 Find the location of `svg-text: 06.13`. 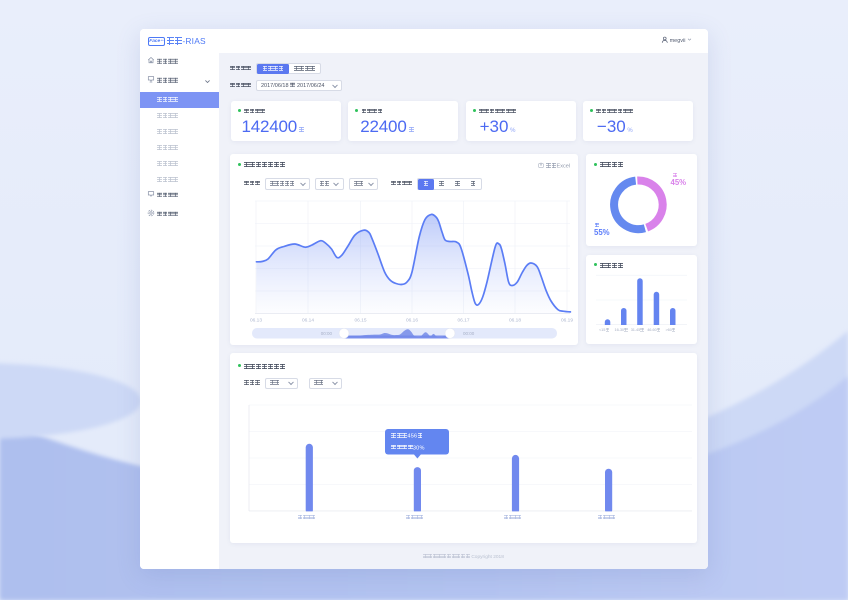

svg-text: 06.13 is located at coordinates (256, 321).